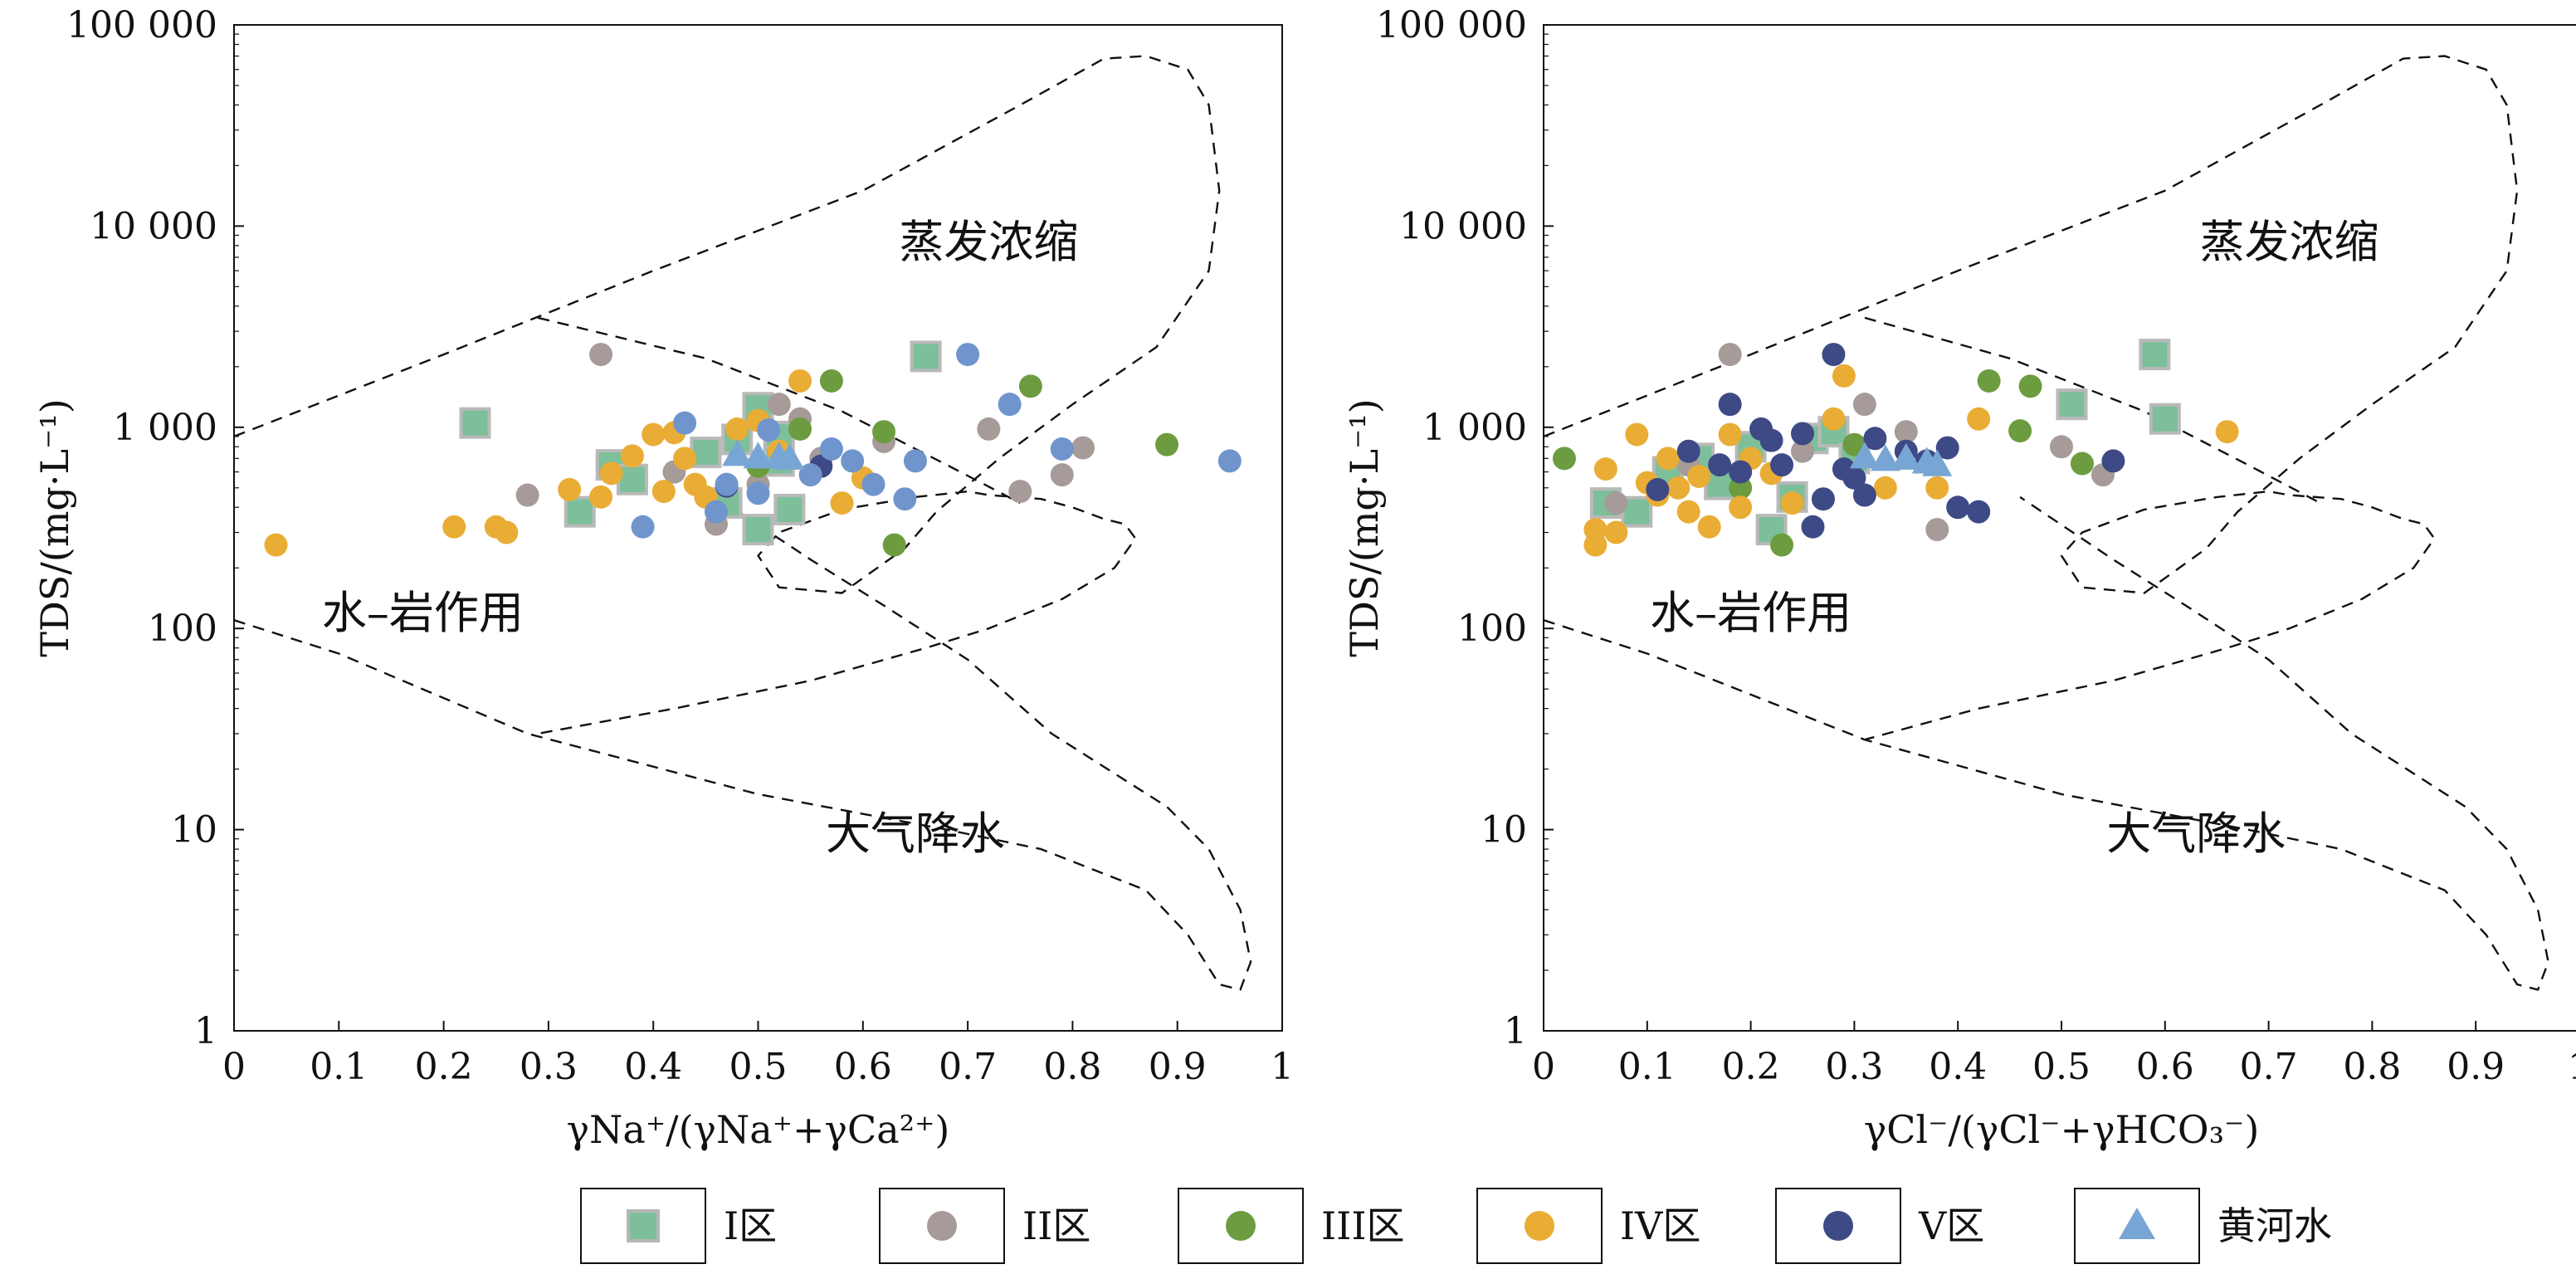  I want to click on x-axis-label: γNa⁺/(γNa⁺+γCa²⁺), so click(759, 1129).